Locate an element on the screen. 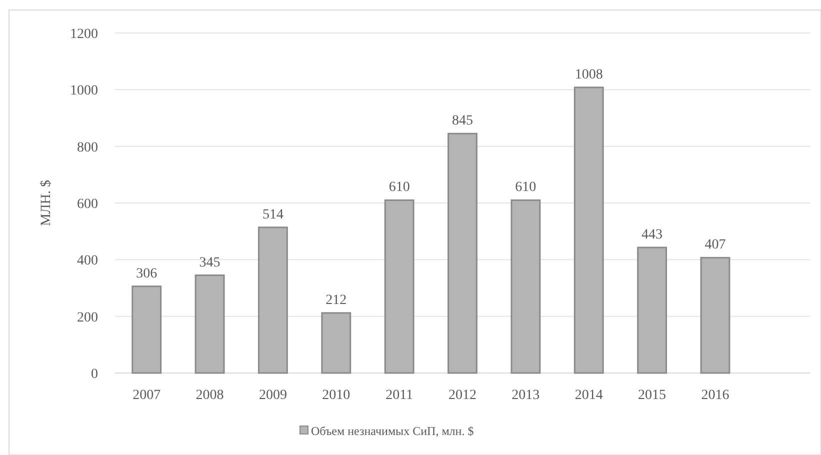  data-label: 212 is located at coordinates (336, 300).